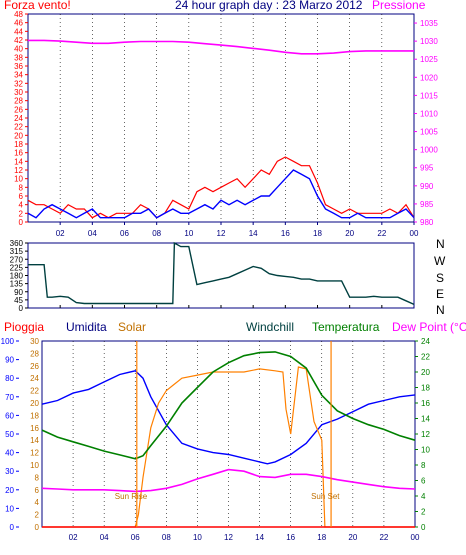 The width and height of the screenshot is (466, 555). Describe the element at coordinates (427, 222) in the screenshot. I see `pressure-y-tick-label: 980` at that location.